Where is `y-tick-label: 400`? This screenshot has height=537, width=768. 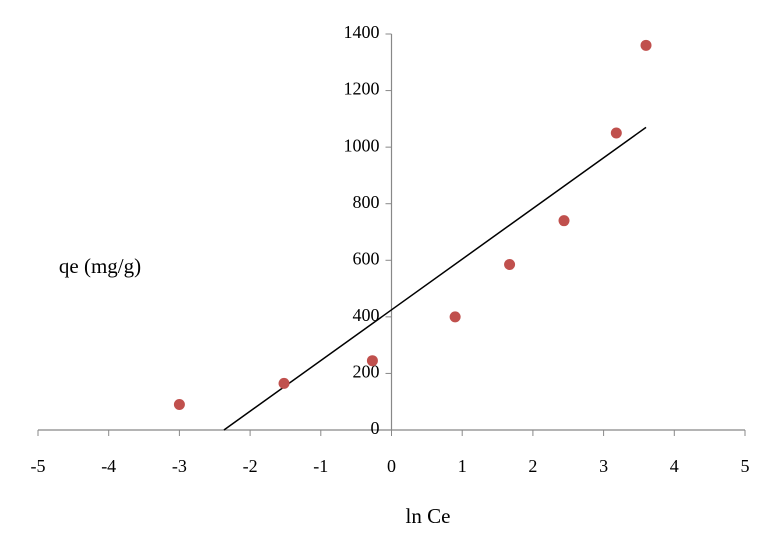
y-tick-label: 400 is located at coordinates (366, 315).